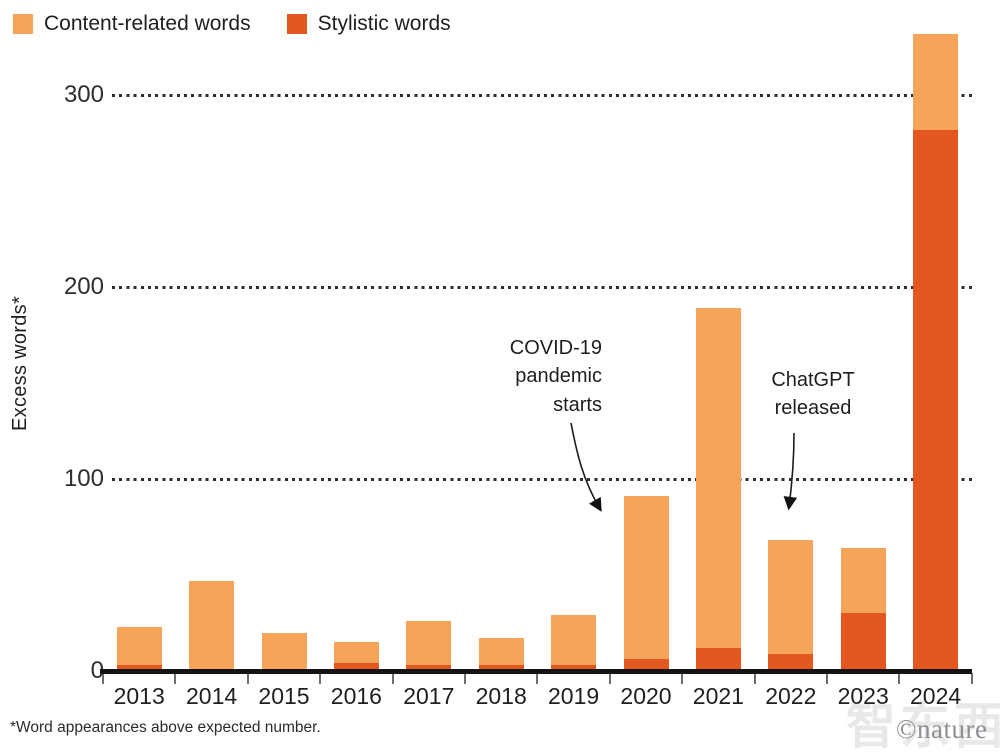 The width and height of the screenshot is (1000, 756). Describe the element at coordinates (574, 696) in the screenshot. I see `x-tick-label-2019: 2019` at that location.